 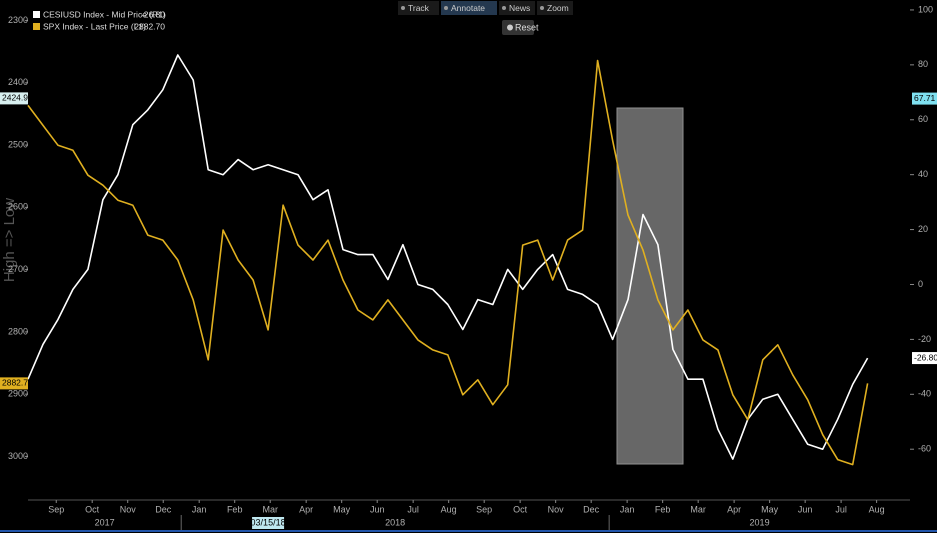 I want to click on legend-value: 2882.70, so click(x=149, y=26).